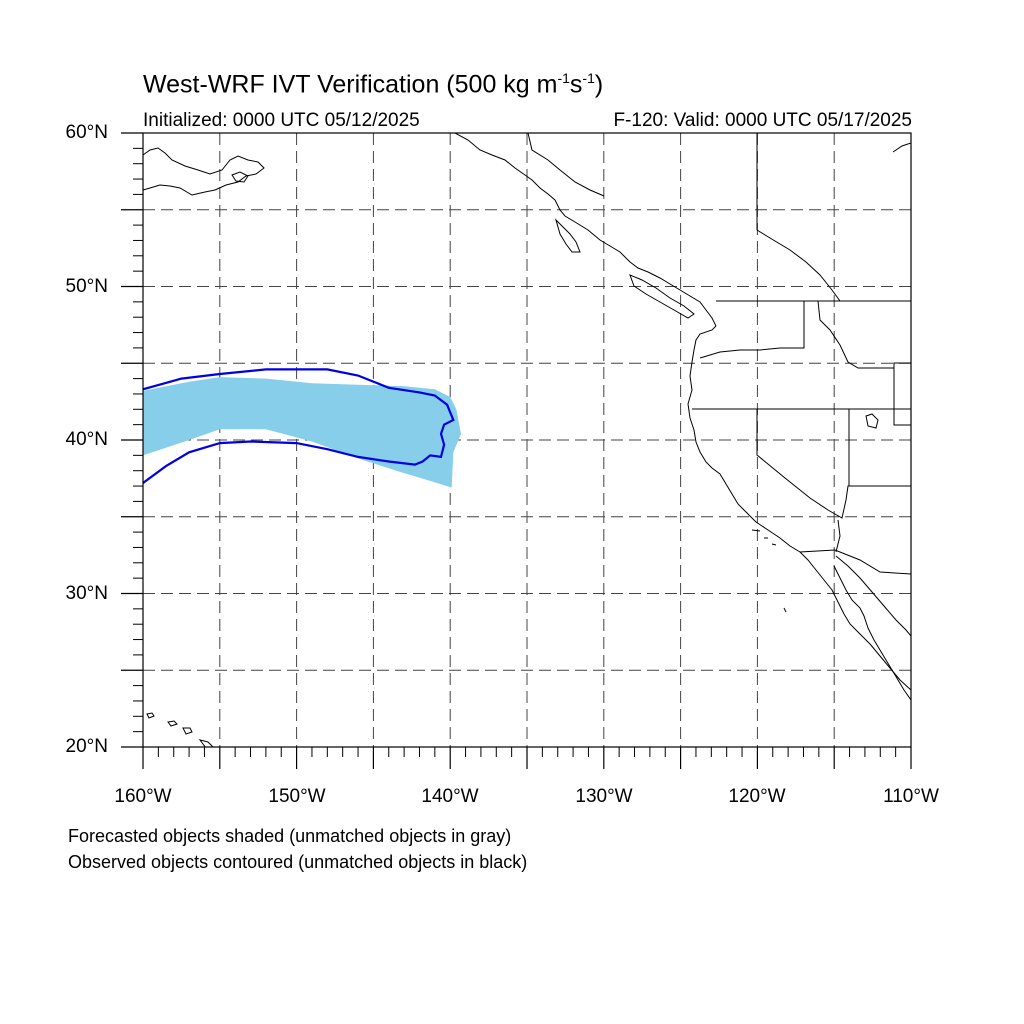 The height and width of the screenshot is (1024, 1024). What do you see at coordinates (86, 593) in the screenshot?
I see `lat-label-30: 30°N` at bounding box center [86, 593].